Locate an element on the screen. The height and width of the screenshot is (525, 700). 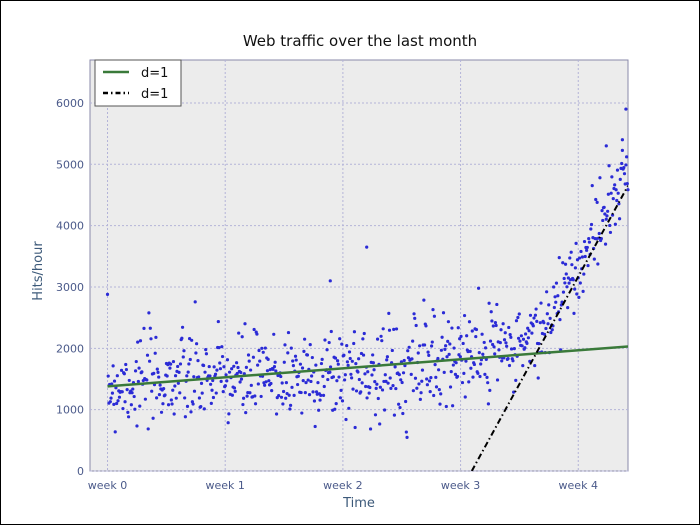
y-tick-labels: 0 1000 2000 3000 4000 5000 6000 is located at coordinates (70, 287).